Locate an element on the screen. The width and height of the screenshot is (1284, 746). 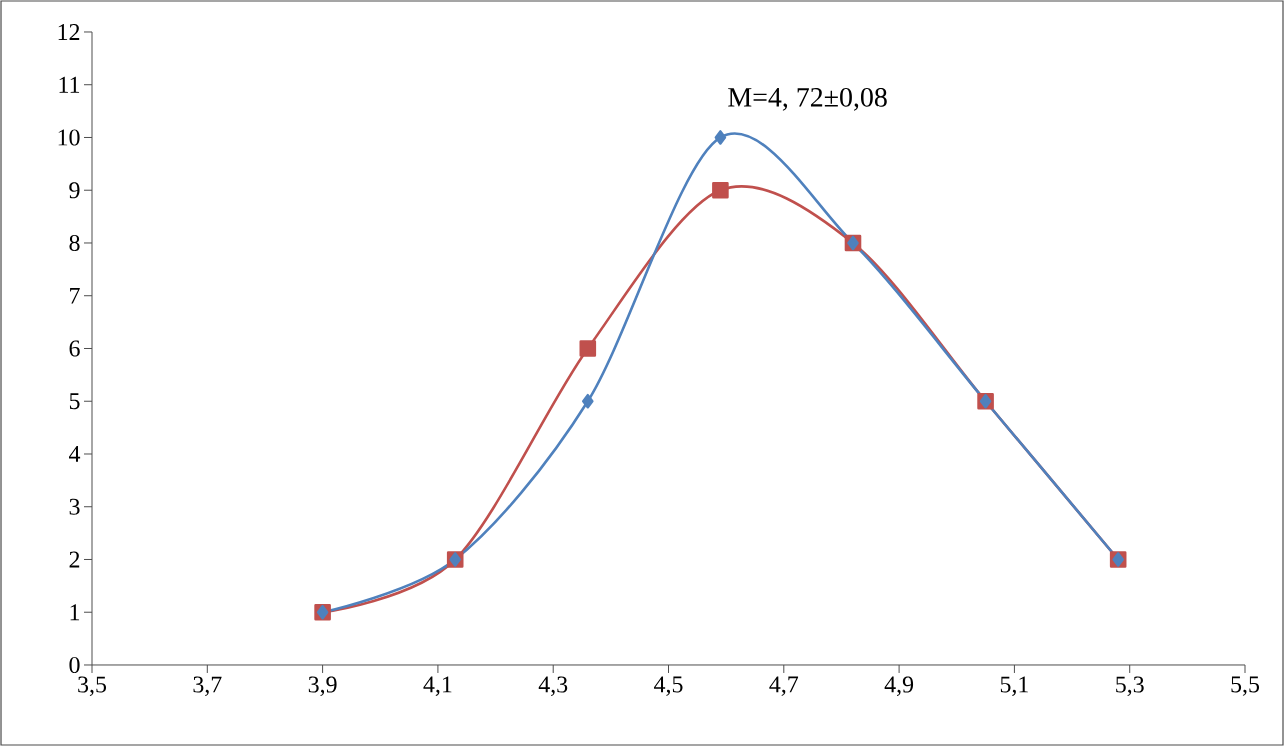
y-tick-label: 10 is located at coordinates (69, 137).